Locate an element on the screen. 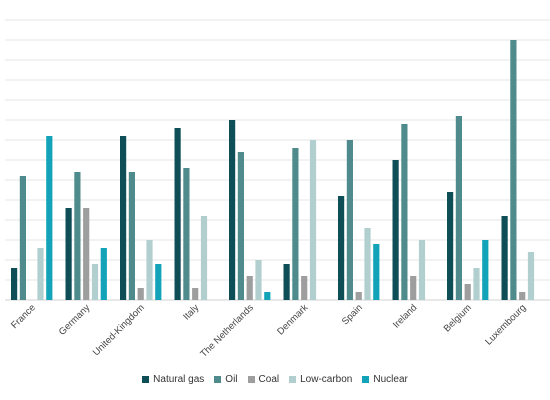 Image resolution: width=550 pixels, height=400 pixels. bar-low-carbon-italy is located at coordinates (204, 258).